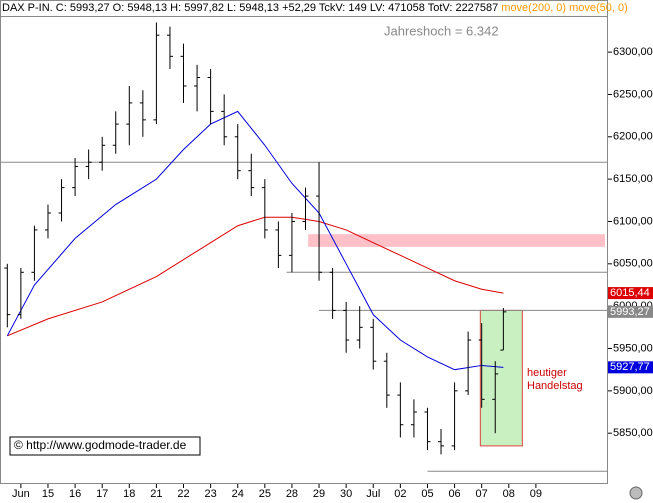  What do you see at coordinates (400, 494) in the screenshot?
I see `x-tick-label: 02` at bounding box center [400, 494].